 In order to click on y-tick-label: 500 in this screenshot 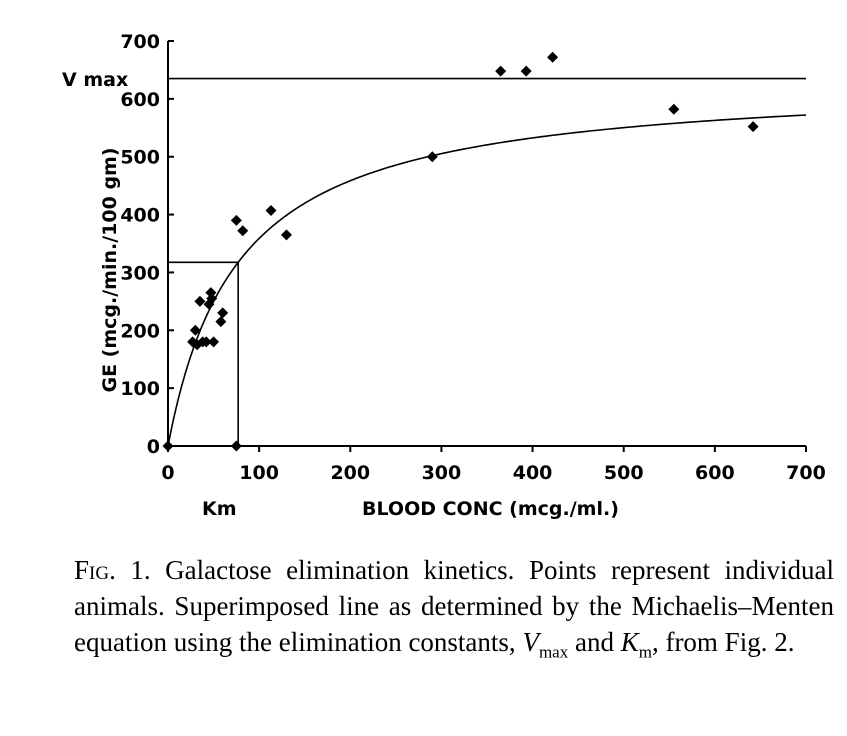, I will do `click(140, 158)`.